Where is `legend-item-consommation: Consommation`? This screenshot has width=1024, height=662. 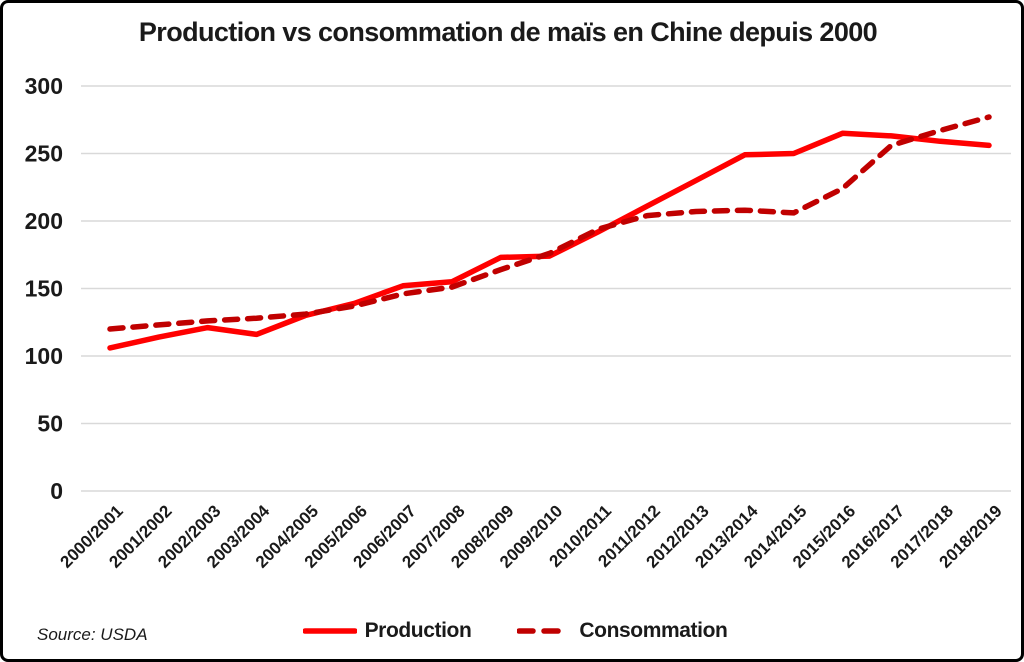 legend-item-consommation: Consommation is located at coordinates (622, 631).